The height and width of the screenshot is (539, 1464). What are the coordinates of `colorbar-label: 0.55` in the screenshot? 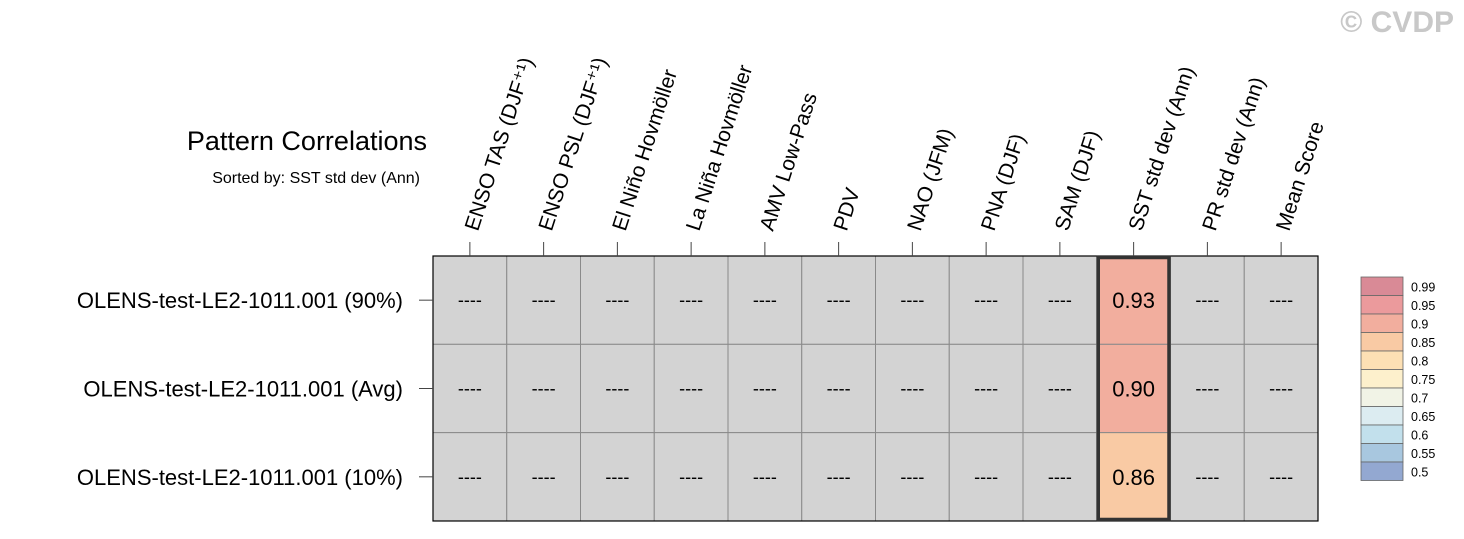 It's located at (1423, 454).